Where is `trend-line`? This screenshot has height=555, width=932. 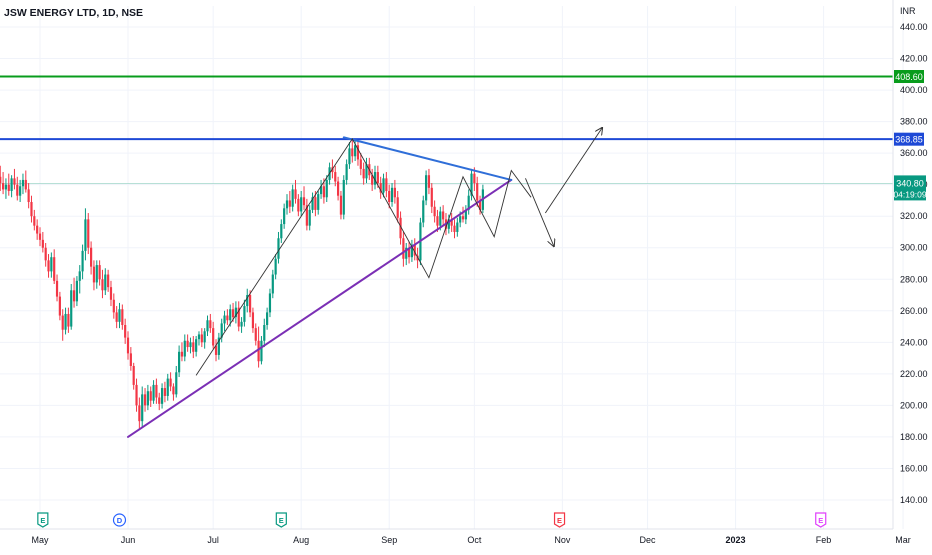 trend-line is located at coordinates (427, 158).